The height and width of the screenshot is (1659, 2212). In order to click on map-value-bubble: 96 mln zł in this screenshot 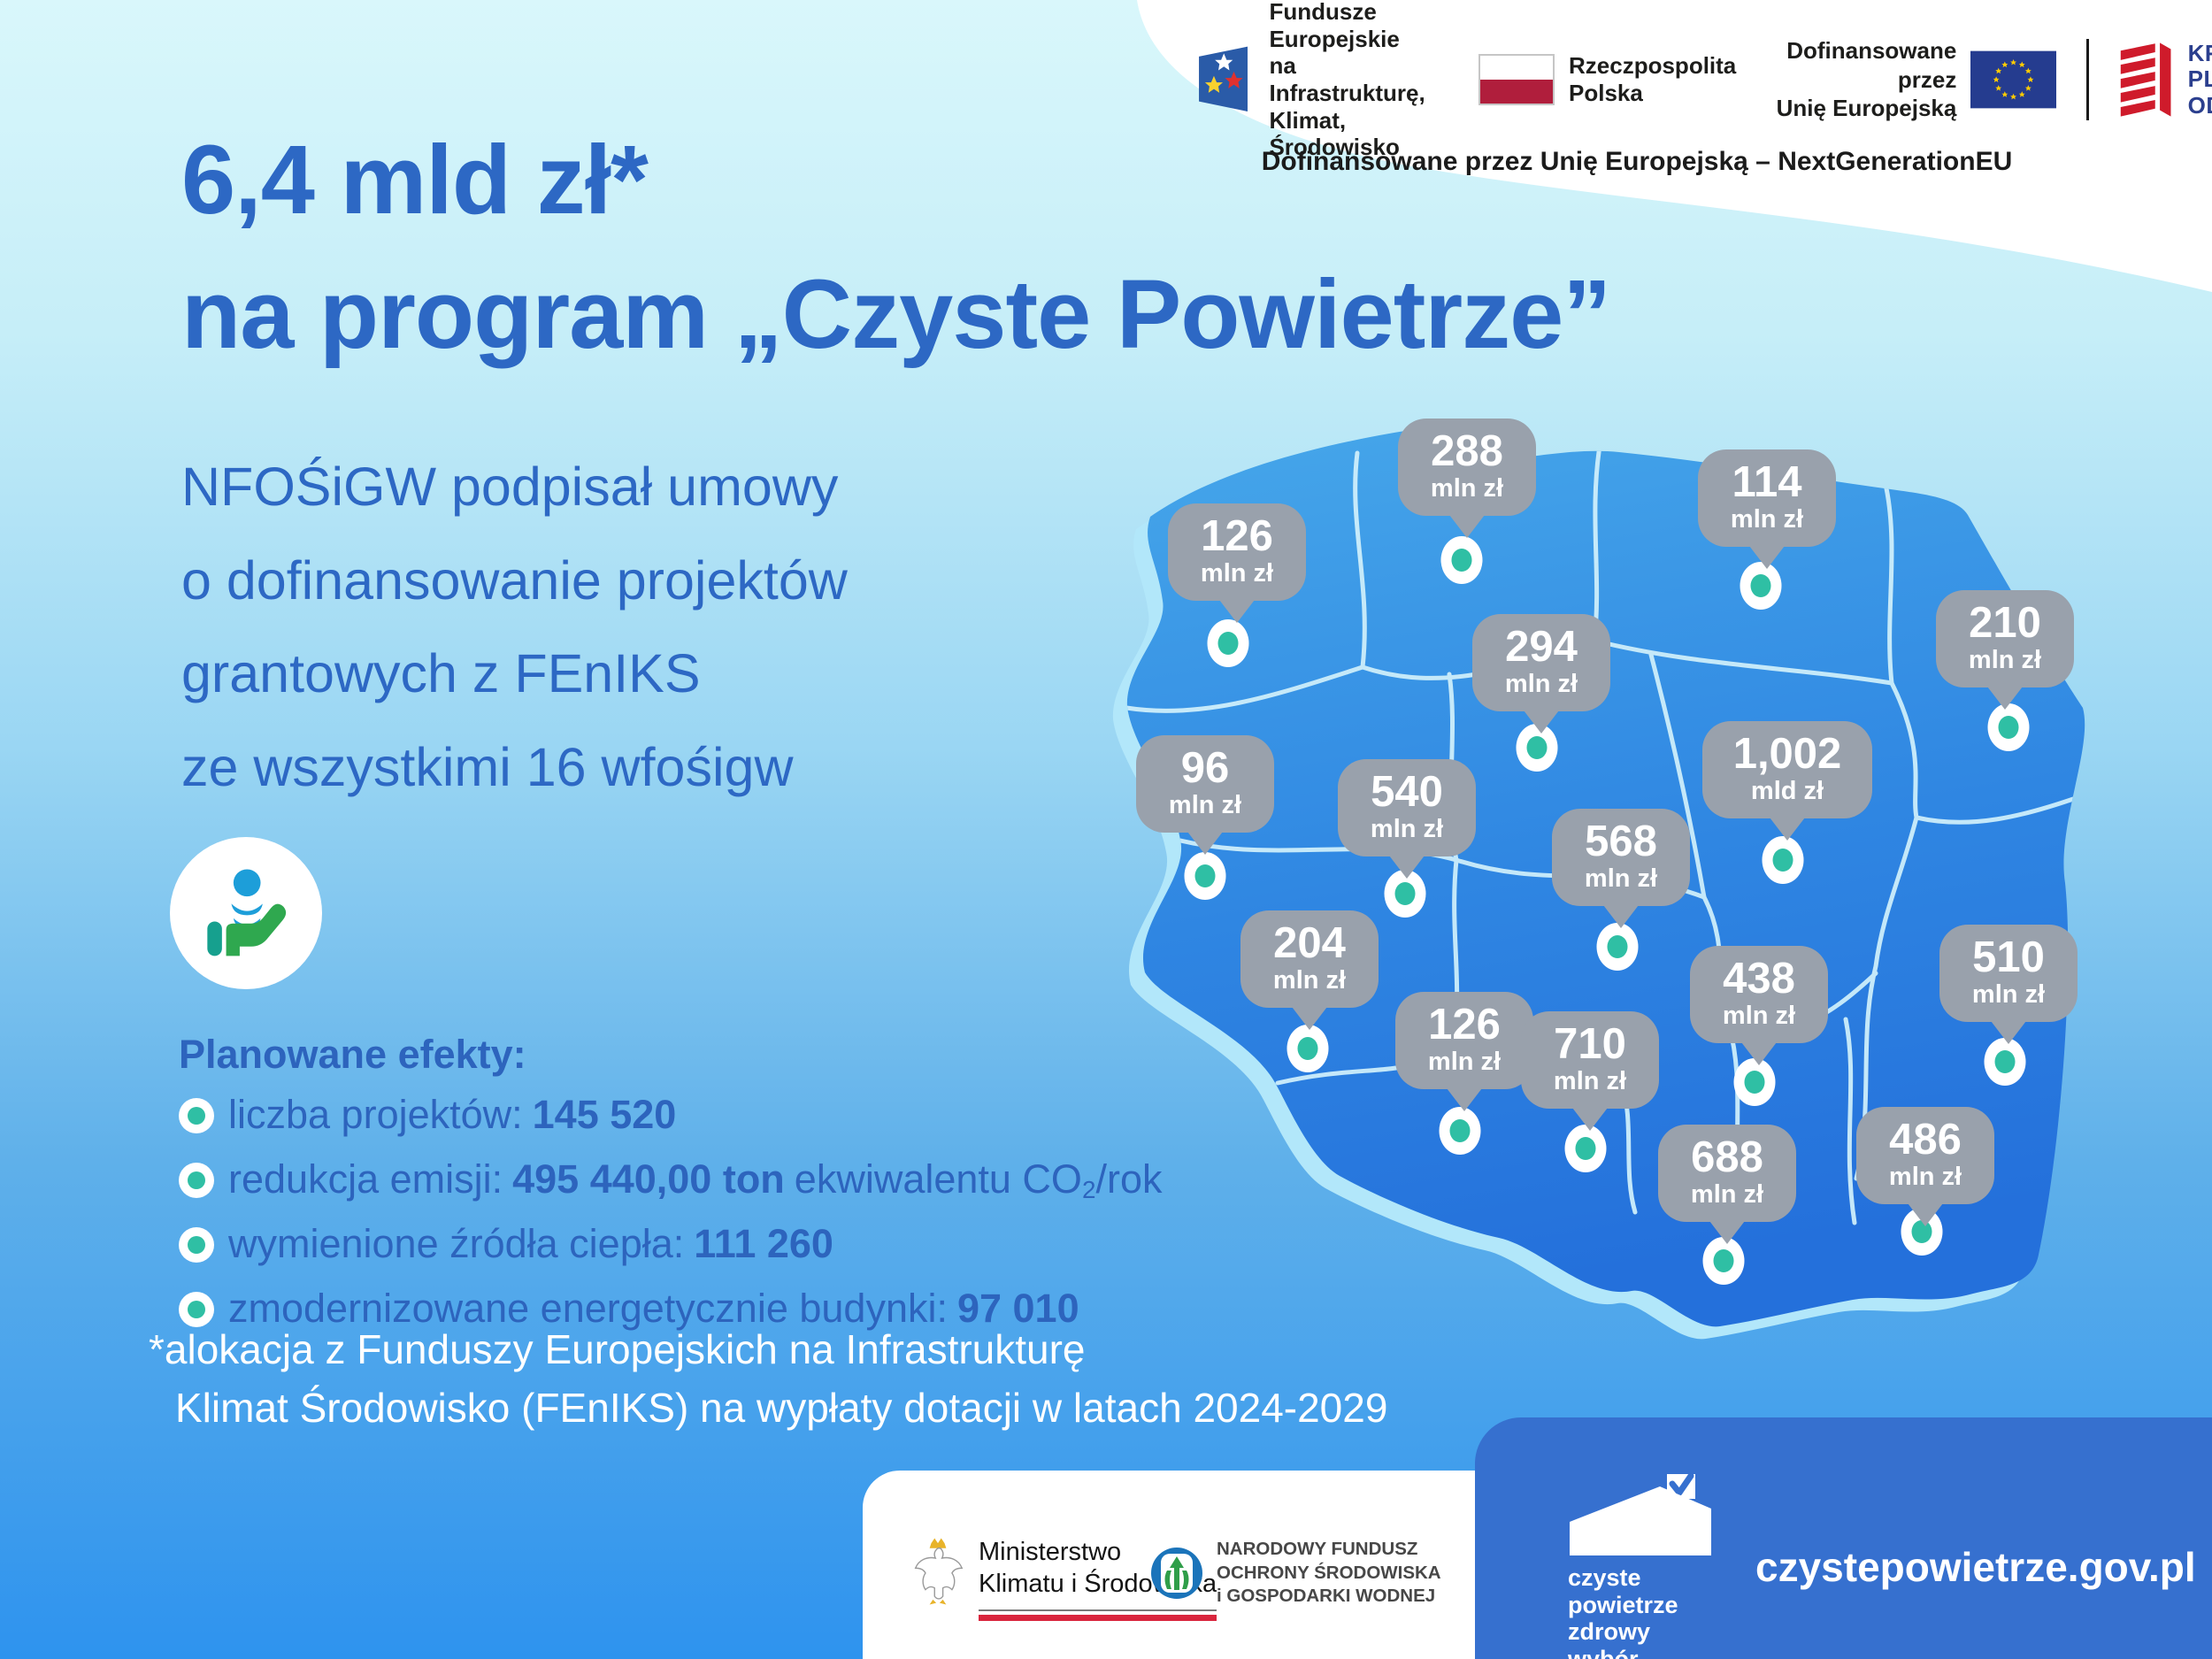, I will do `click(1205, 796)`.